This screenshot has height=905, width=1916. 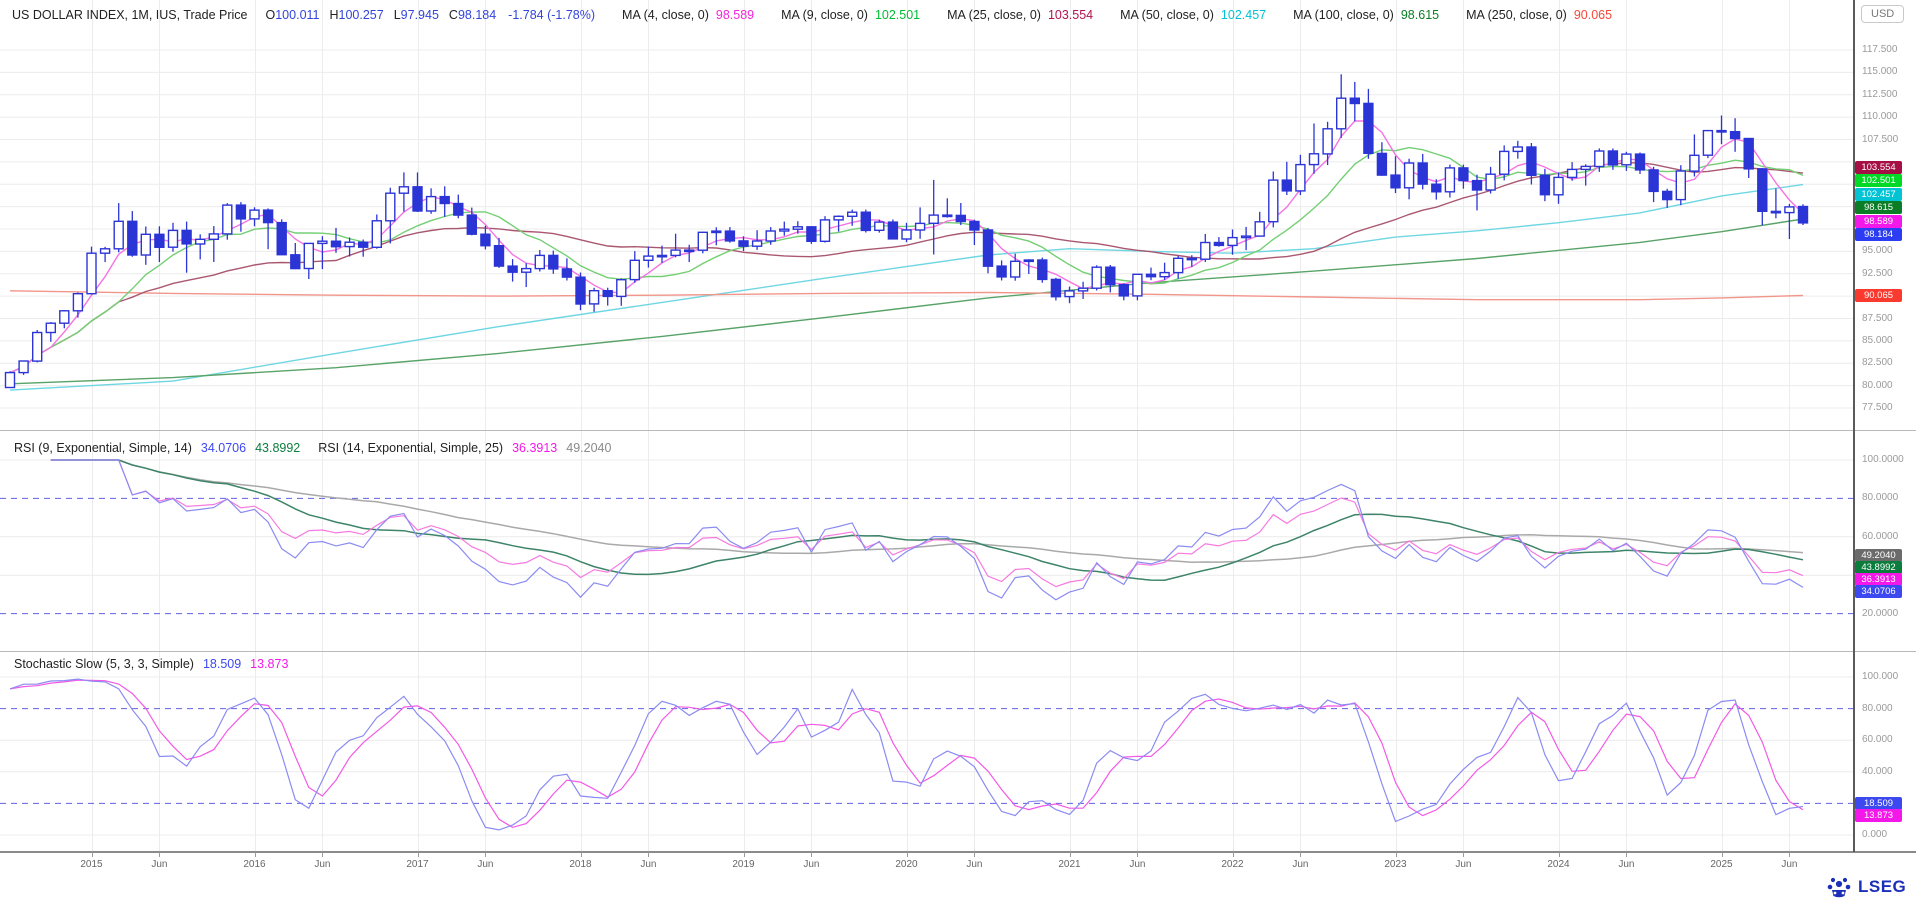 I want to click on time-tick-label: 2024, so click(x=1558, y=864).